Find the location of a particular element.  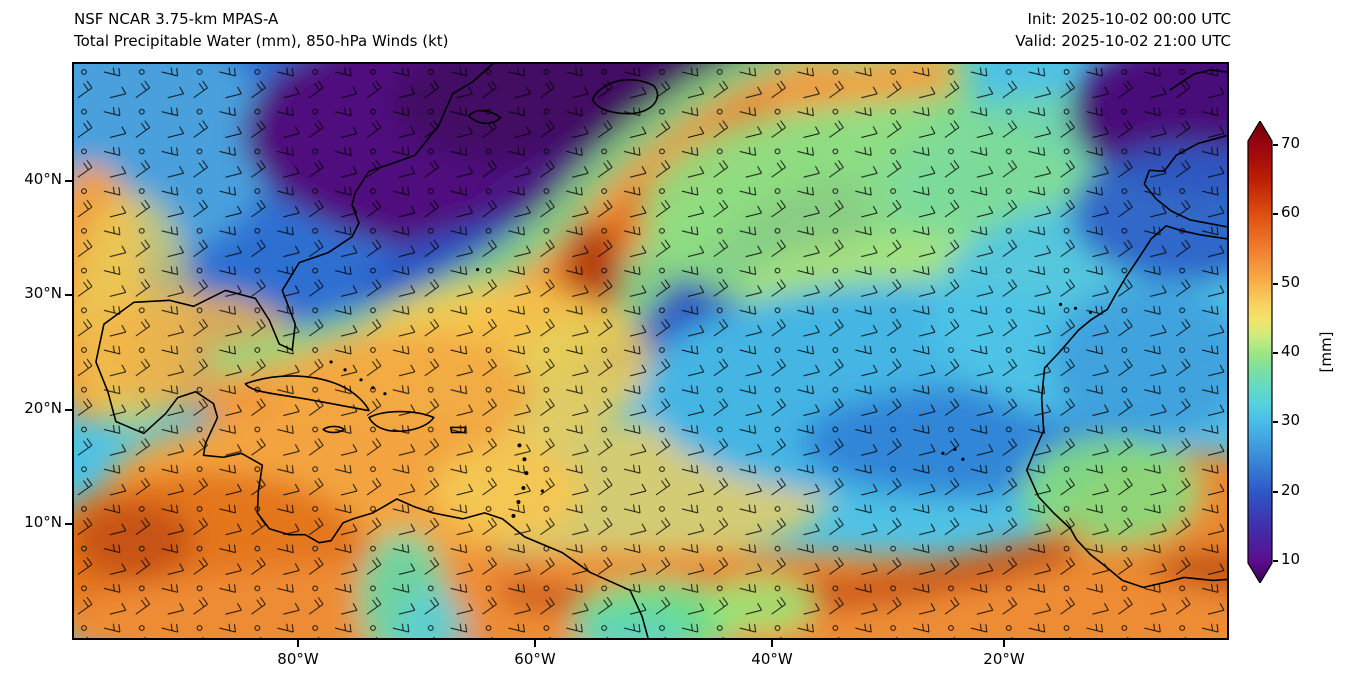

valid-time: Valid: 2025-10-02 21:00 UTC is located at coordinates (1123, 41).